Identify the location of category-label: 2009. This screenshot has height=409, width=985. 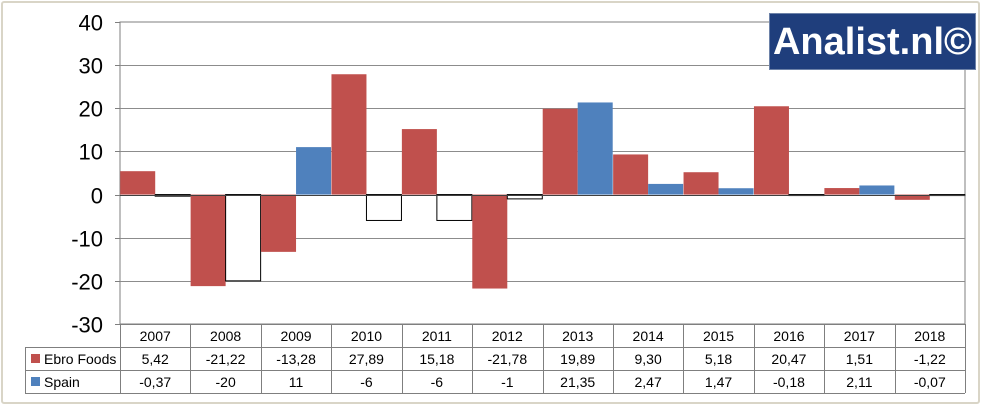
(295, 336).